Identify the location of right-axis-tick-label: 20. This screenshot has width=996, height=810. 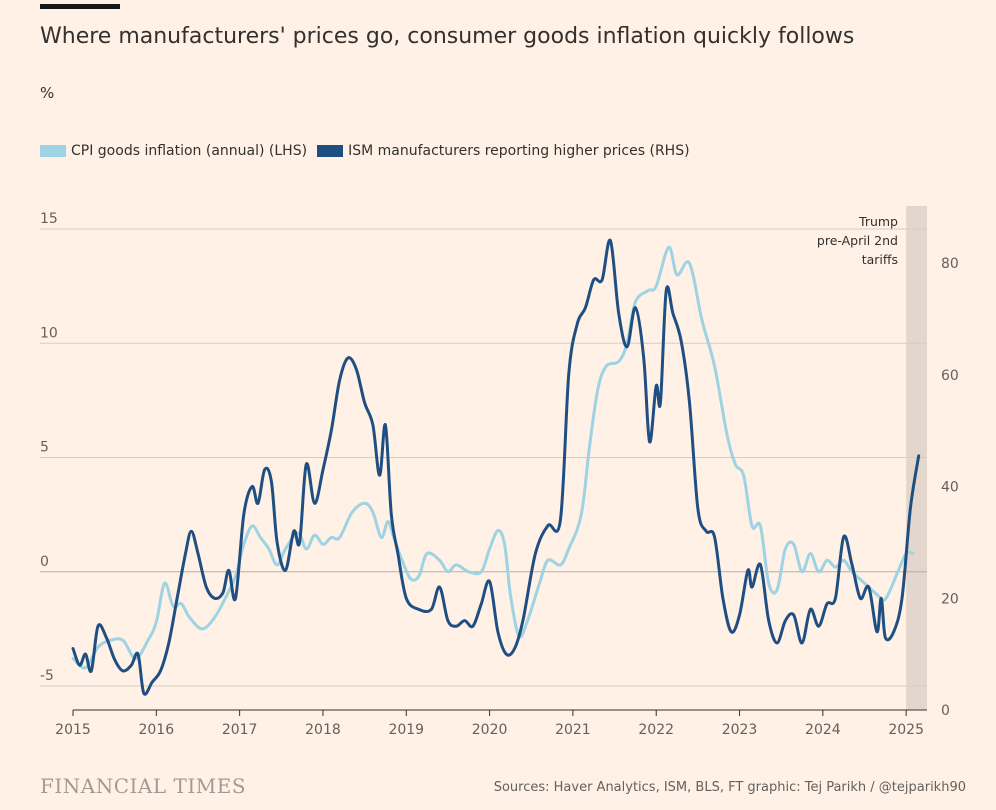
(950, 599).